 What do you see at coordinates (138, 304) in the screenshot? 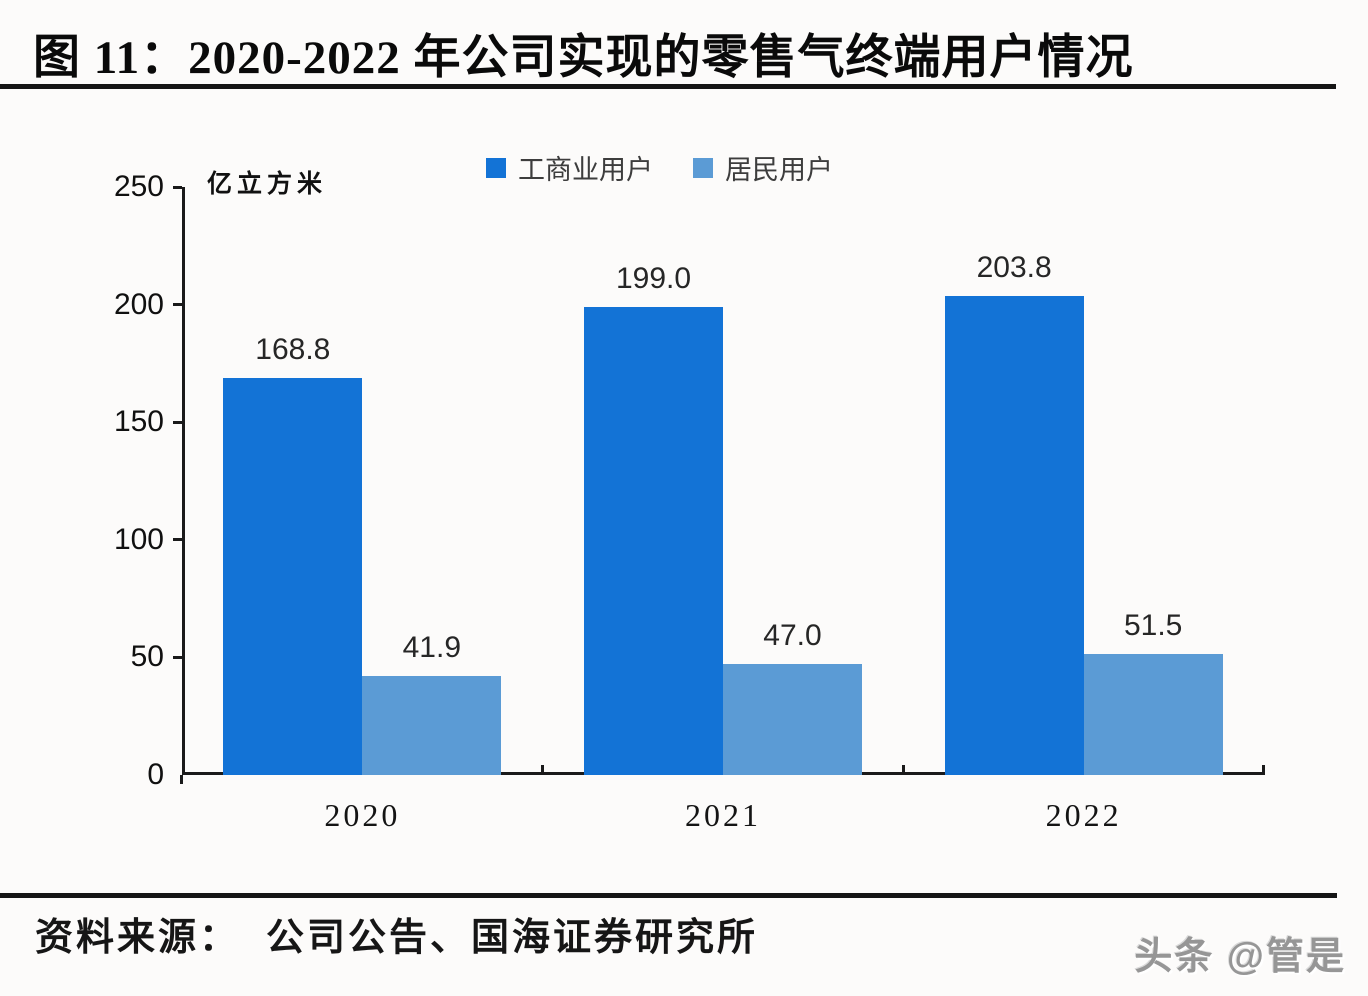
I see `y-axis-tick-label: 200` at bounding box center [138, 304].